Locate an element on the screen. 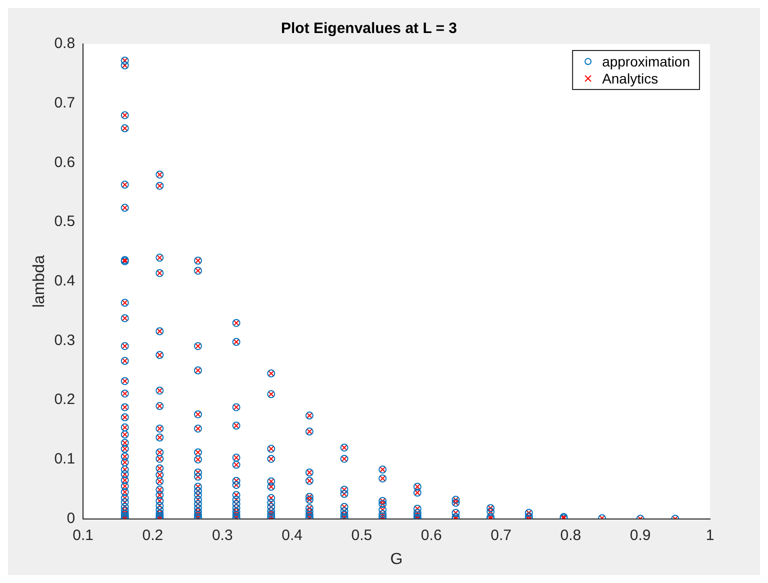 The image size is (768, 583). x-tick-label: 0.7 is located at coordinates (501, 535).